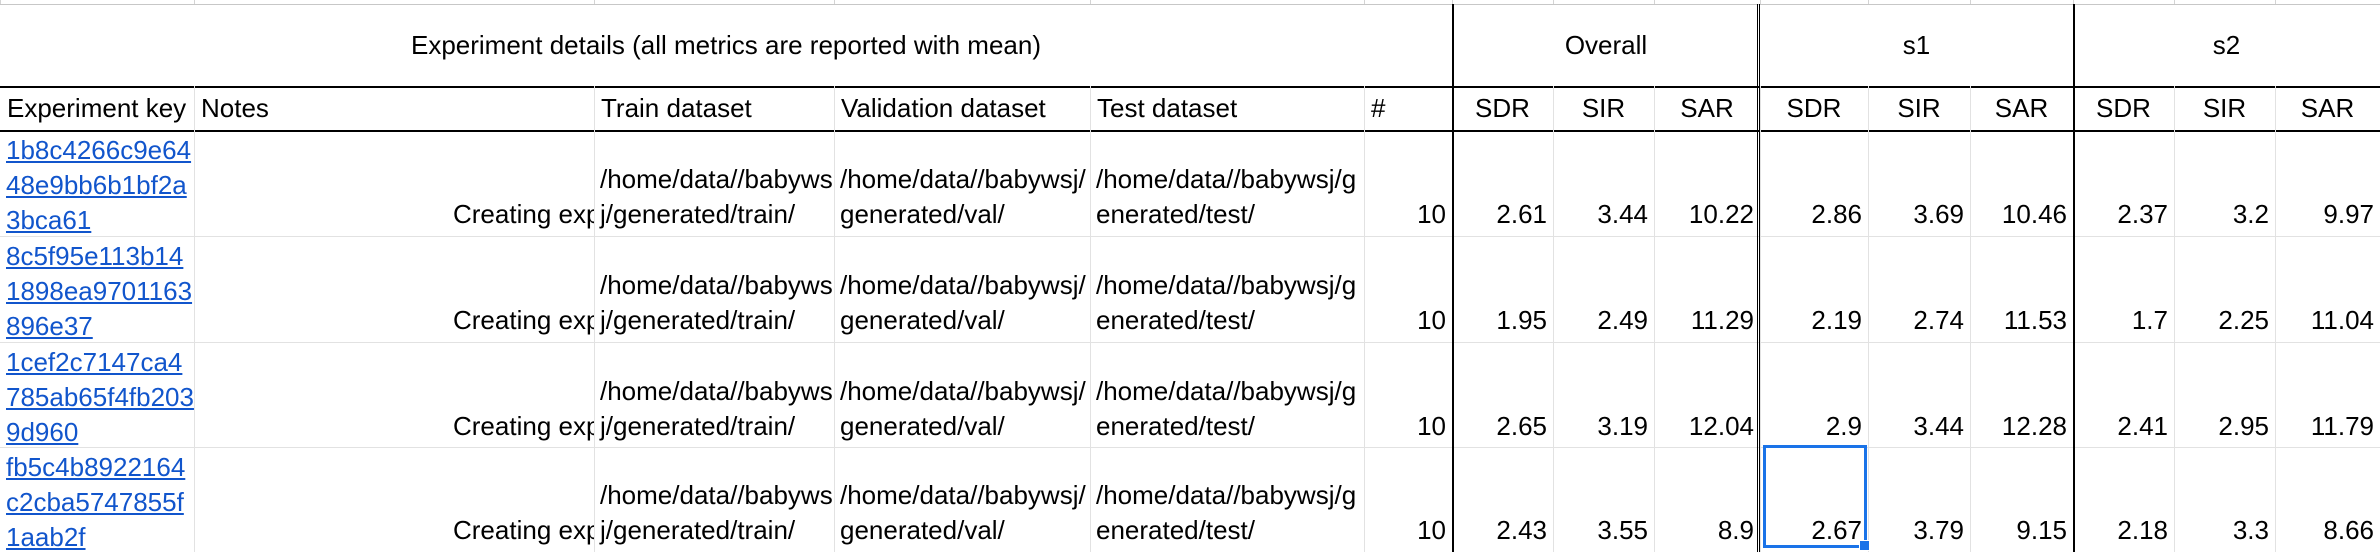  I want to click on cell-notes: Creating experiment 4/4 for s, so click(394, 183).